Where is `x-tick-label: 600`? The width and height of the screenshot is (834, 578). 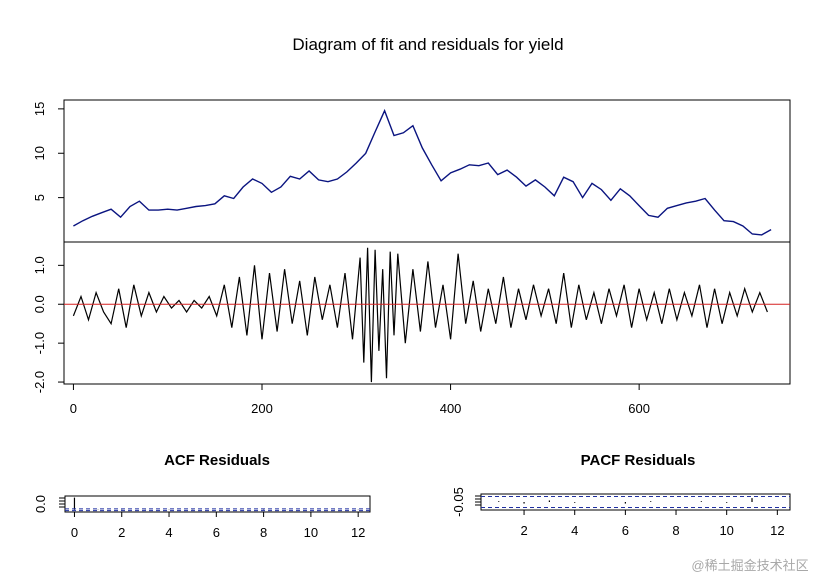
x-tick-label: 600 is located at coordinates (639, 408).